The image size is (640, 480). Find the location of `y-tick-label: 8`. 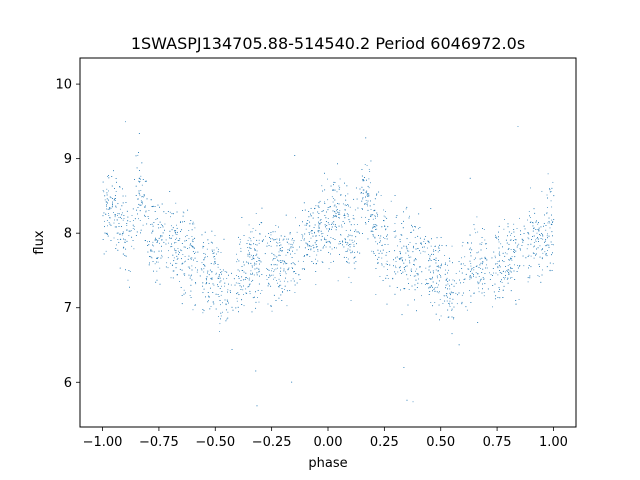

y-tick-label: 8 is located at coordinates (68, 234).